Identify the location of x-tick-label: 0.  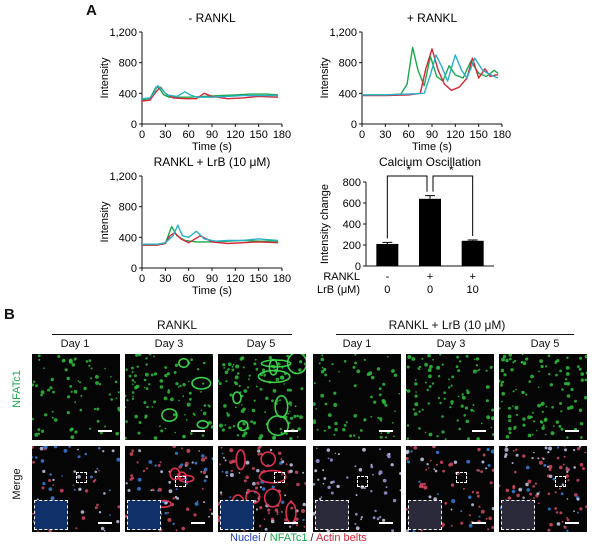
(362, 135).